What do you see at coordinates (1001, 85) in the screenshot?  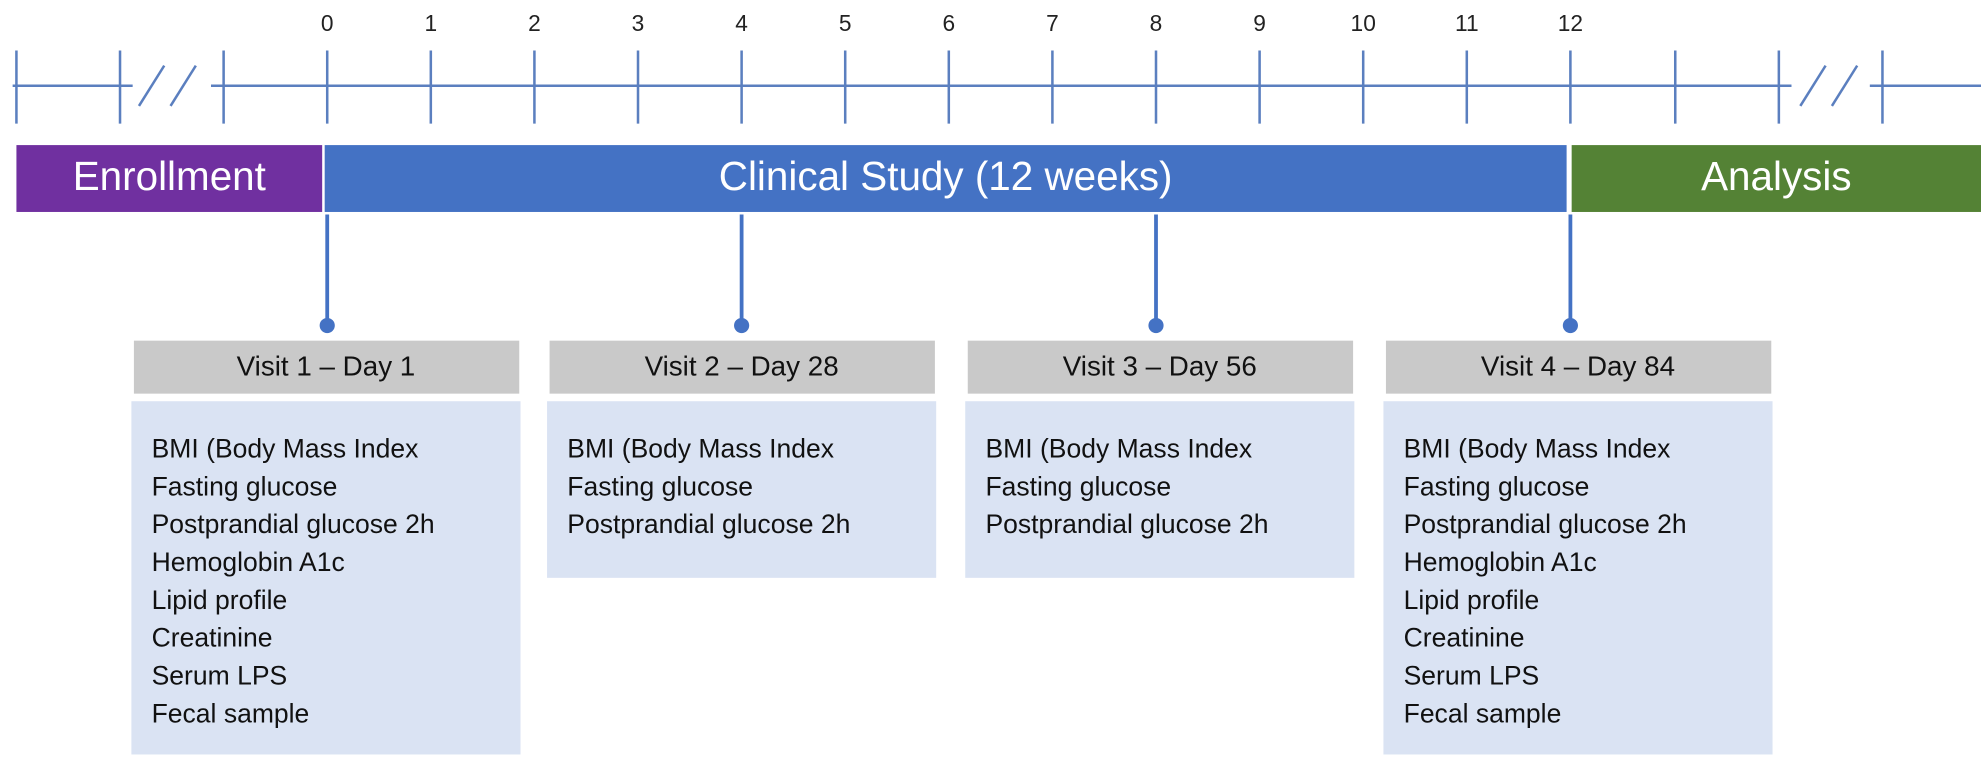 I see `axis-break` at bounding box center [1001, 85].